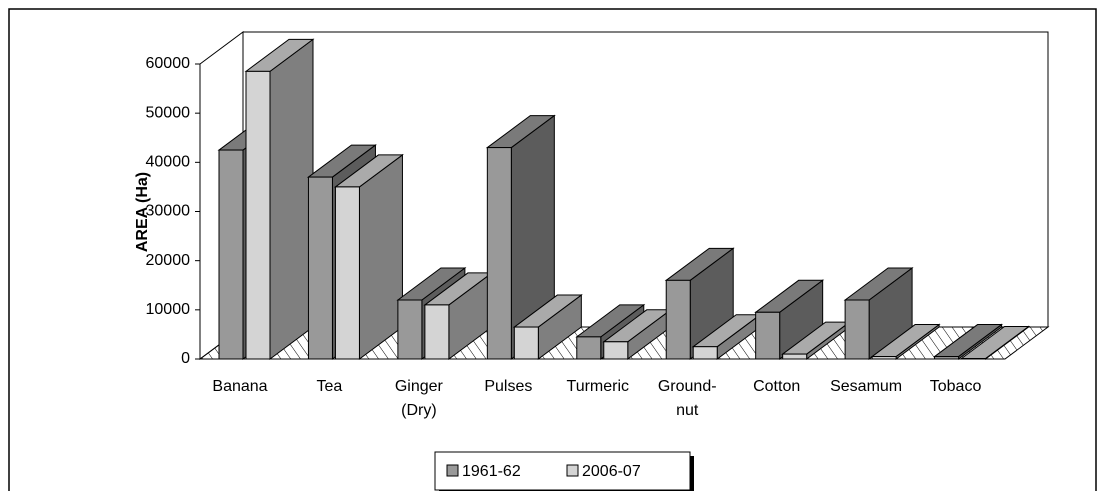 The image size is (1107, 491). What do you see at coordinates (956, 386) in the screenshot?
I see `x-tick-label: Tobaco` at bounding box center [956, 386].